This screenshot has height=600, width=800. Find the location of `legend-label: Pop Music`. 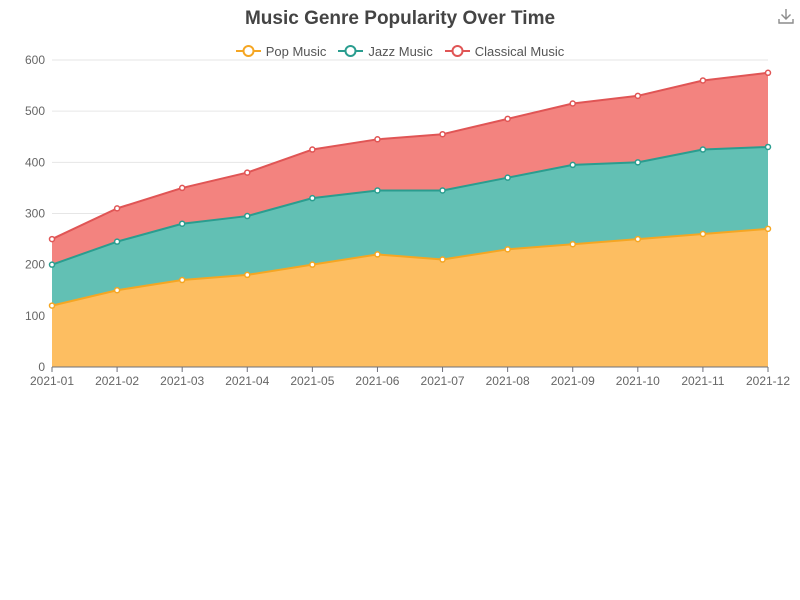

legend-label: Pop Music is located at coordinates (296, 51).